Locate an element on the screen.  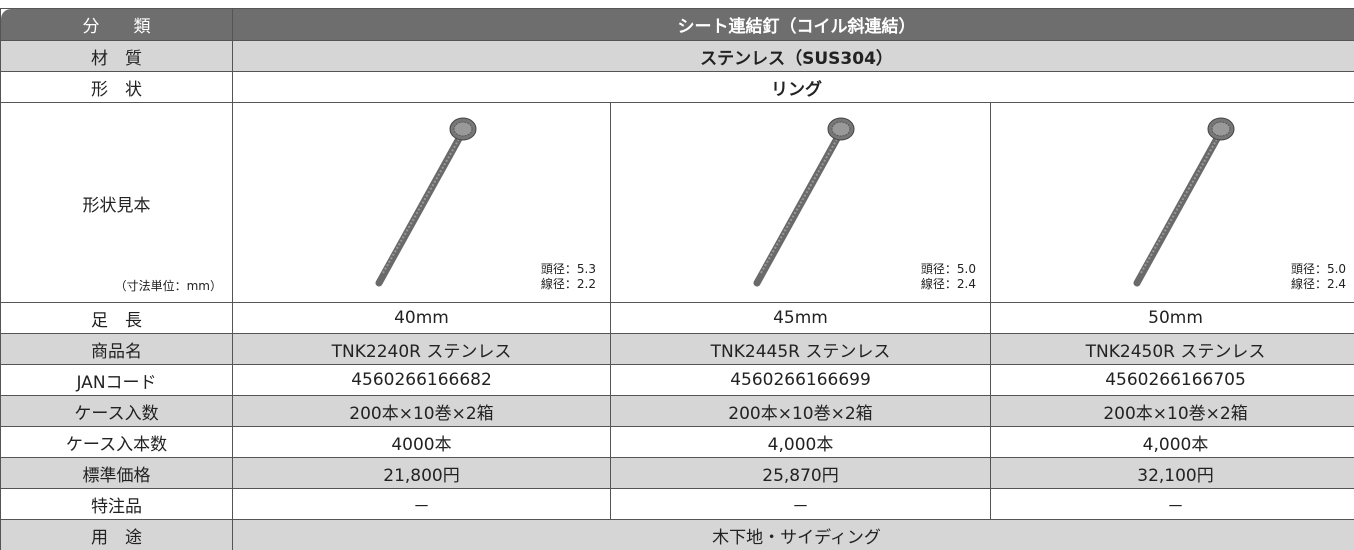
sample-cell: 頭径：5.3 線径：2.2 is located at coordinates (421, 202).